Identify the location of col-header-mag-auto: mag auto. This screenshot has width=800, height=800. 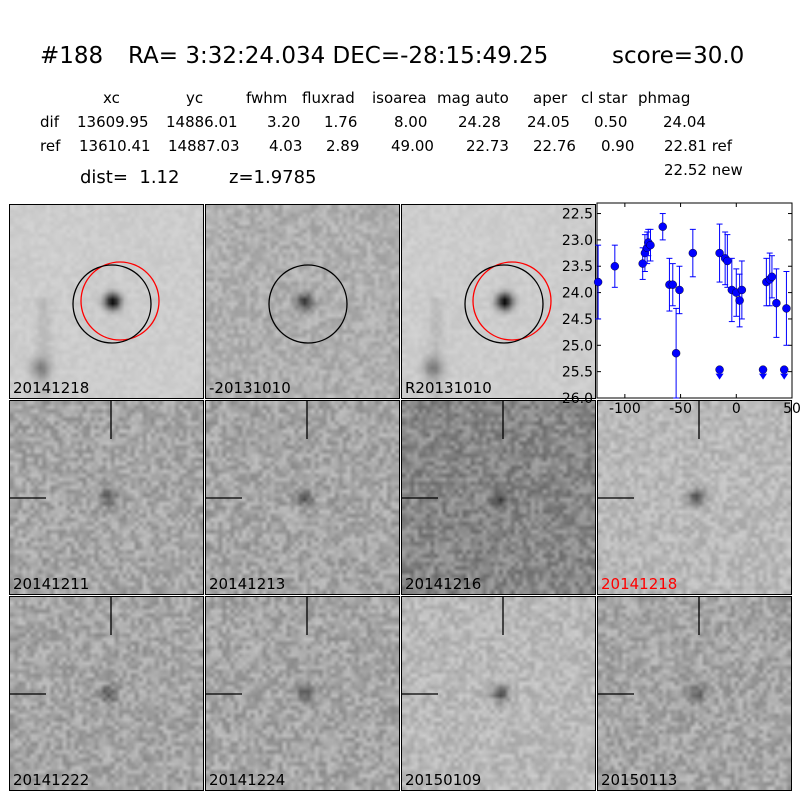
(473, 98).